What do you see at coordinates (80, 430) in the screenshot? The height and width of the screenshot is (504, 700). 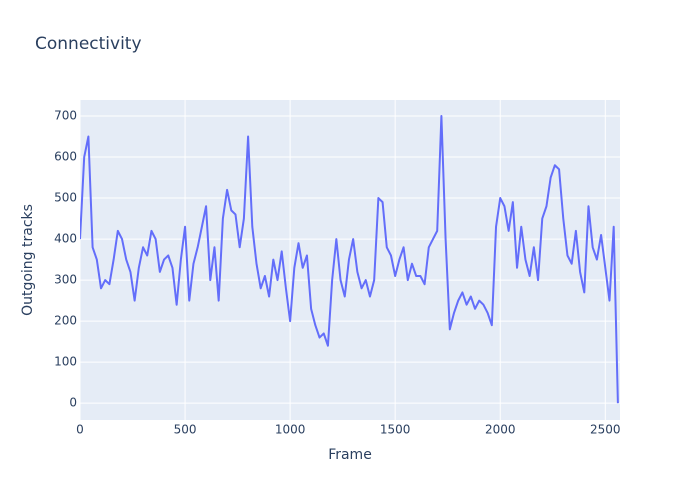 I see `x-tick-label: 0` at bounding box center [80, 430].